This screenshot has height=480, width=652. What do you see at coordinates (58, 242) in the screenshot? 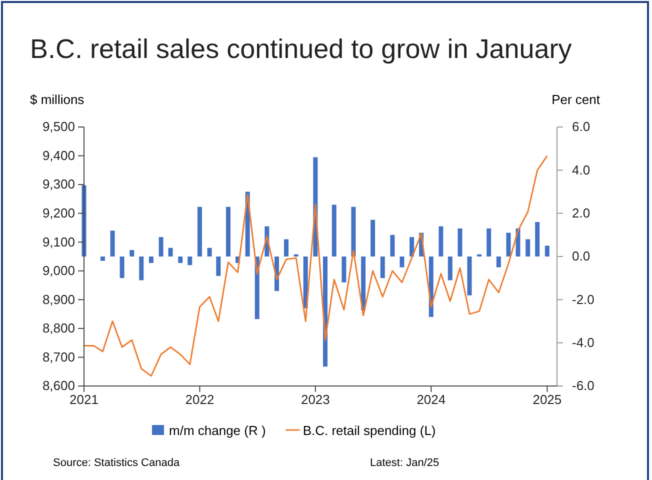
I see `y-tick-label: 9,100` at bounding box center [58, 242].